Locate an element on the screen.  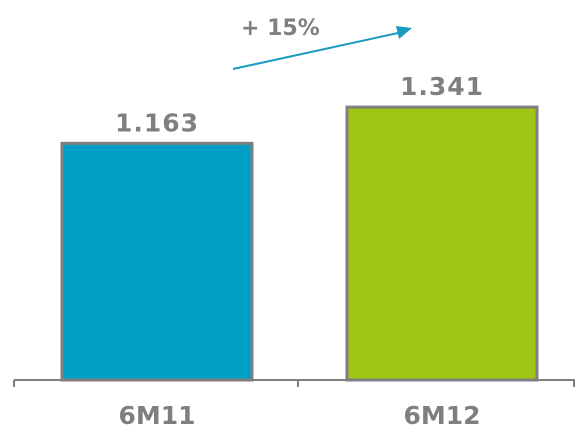
bar-value-label: 1.341 is located at coordinates (442, 86).